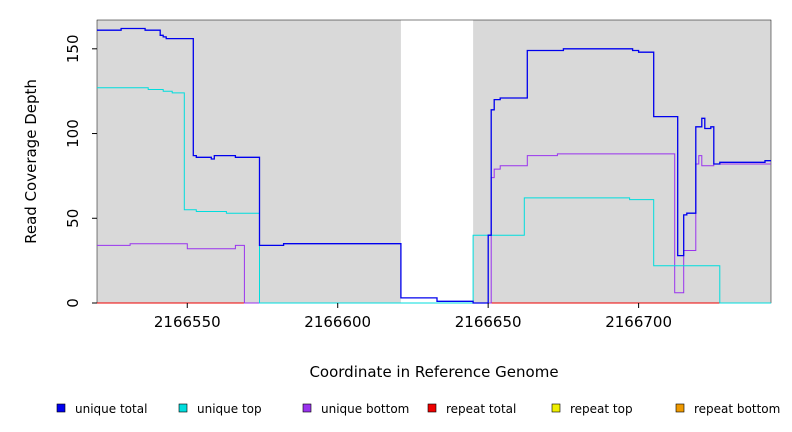  What do you see at coordinates (73, 133) in the screenshot?
I see `y-tick-label: 100` at bounding box center [73, 133].